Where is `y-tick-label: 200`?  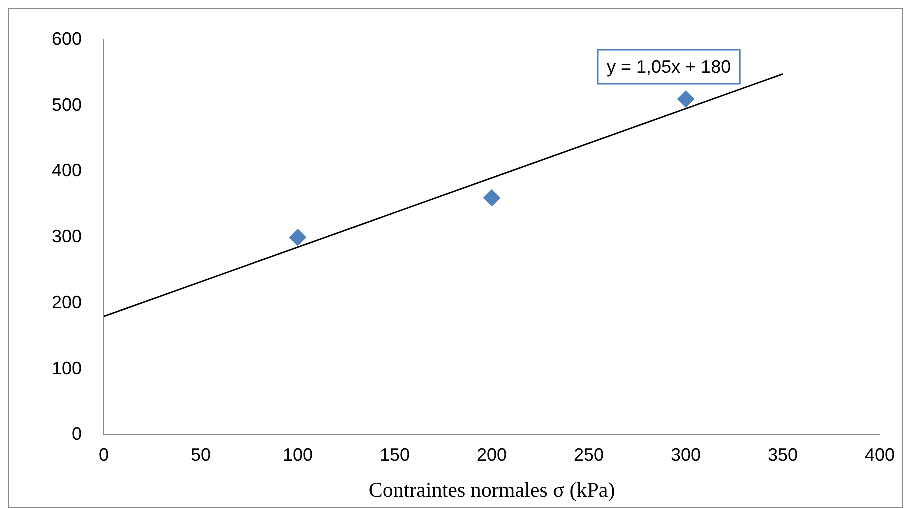 y-tick-label: 200 is located at coordinates (67, 302).